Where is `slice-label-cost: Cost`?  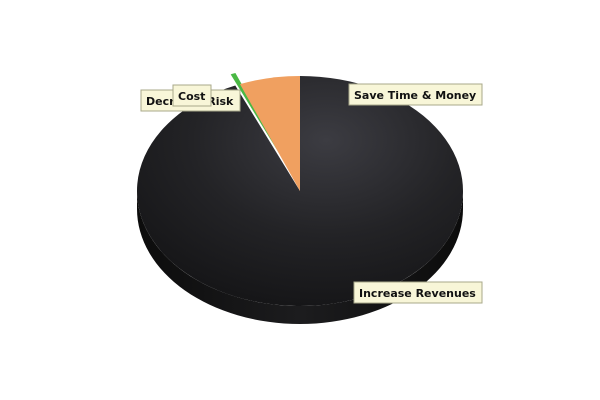 slice-label-cost: Cost is located at coordinates (192, 95).